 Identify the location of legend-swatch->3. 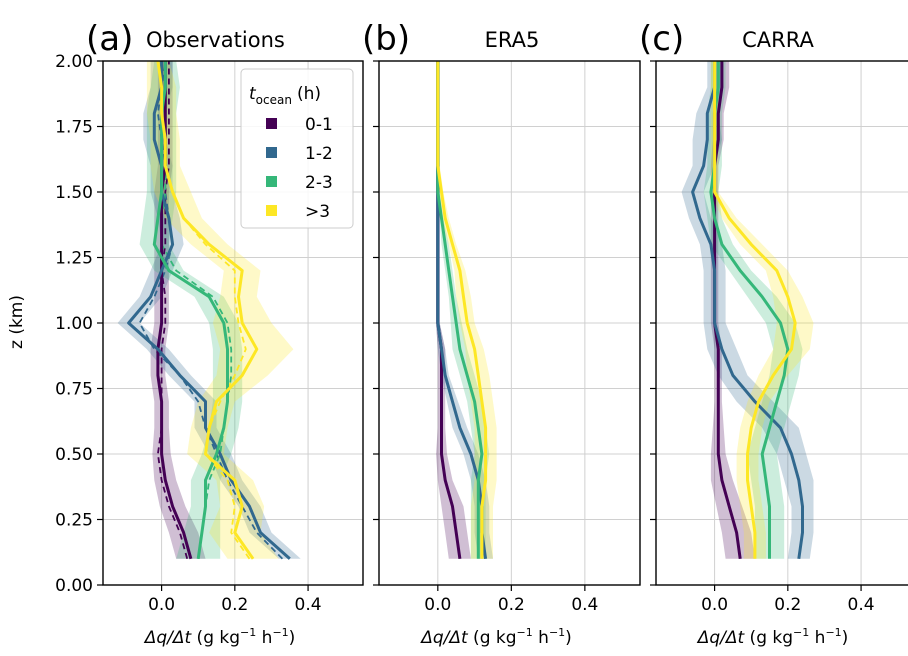
(271, 210).